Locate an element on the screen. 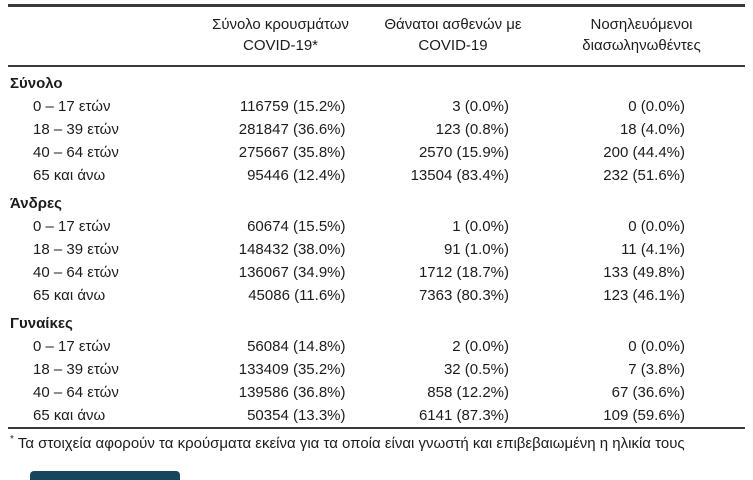  cases-value: 136067 (34.9%) is located at coordinates (292, 272).